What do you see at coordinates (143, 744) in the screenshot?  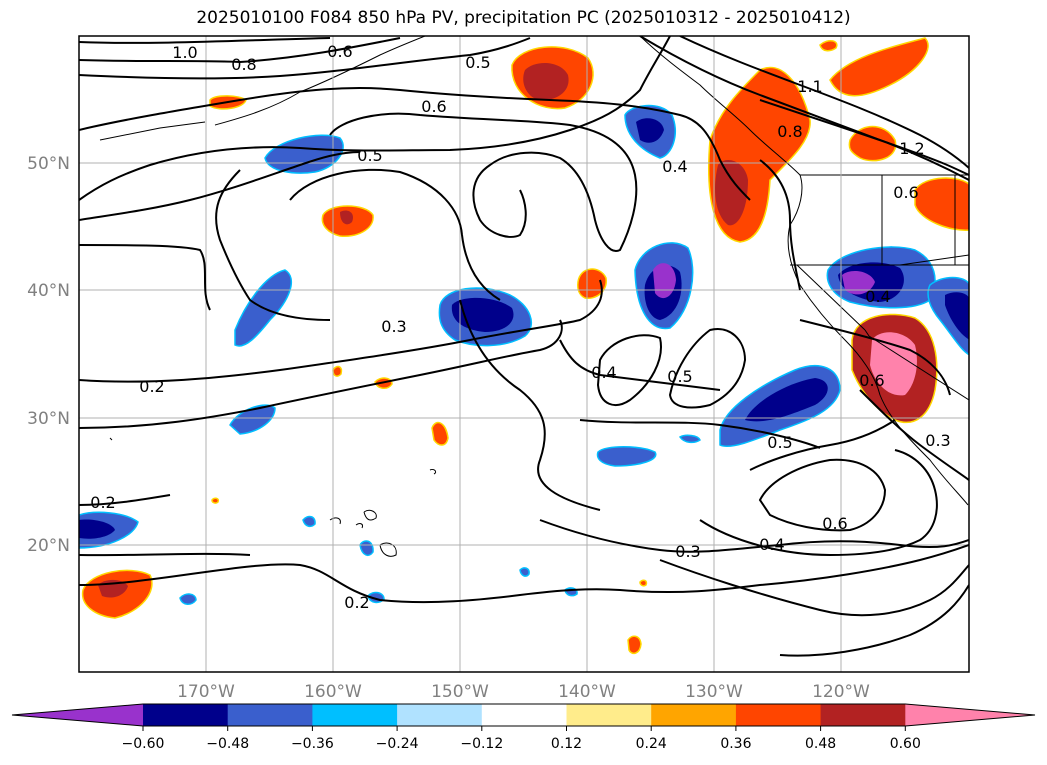 I see `colorbar-tick-label: −0.60` at bounding box center [143, 744].